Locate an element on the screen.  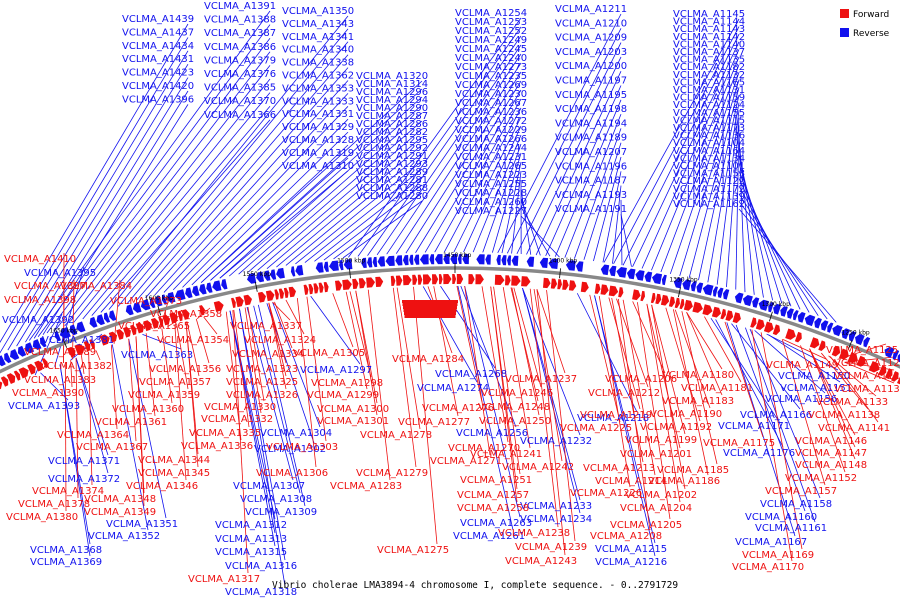
forward-gene-label: VCLMA_A1270 is located at coordinates (484, 448).